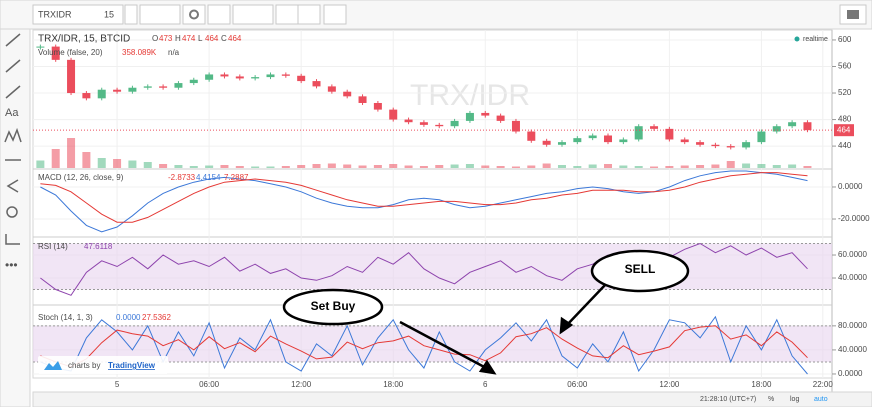 This screenshot has height=407, width=872. What do you see at coordinates (12, 186) in the screenshot?
I see `back-tool` at bounding box center [12, 186].